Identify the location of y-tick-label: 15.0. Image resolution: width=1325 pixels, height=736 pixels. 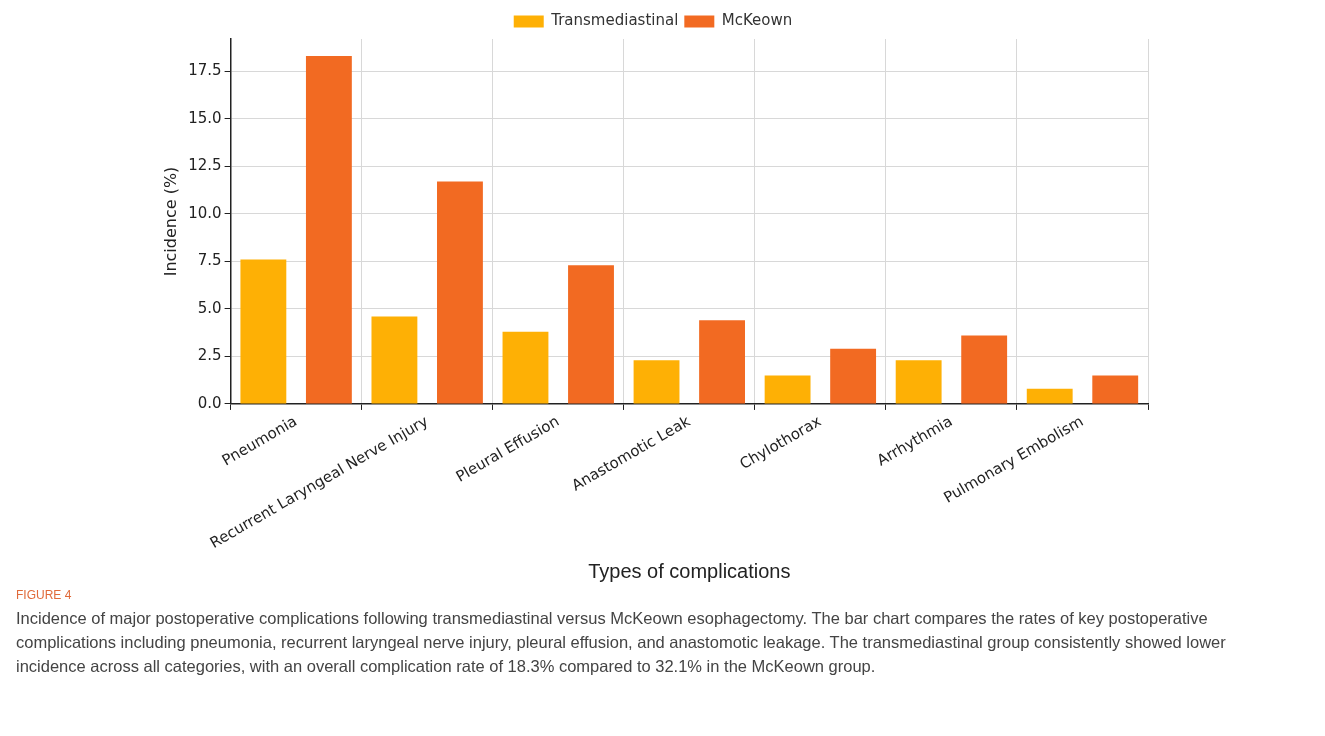
(205, 117).